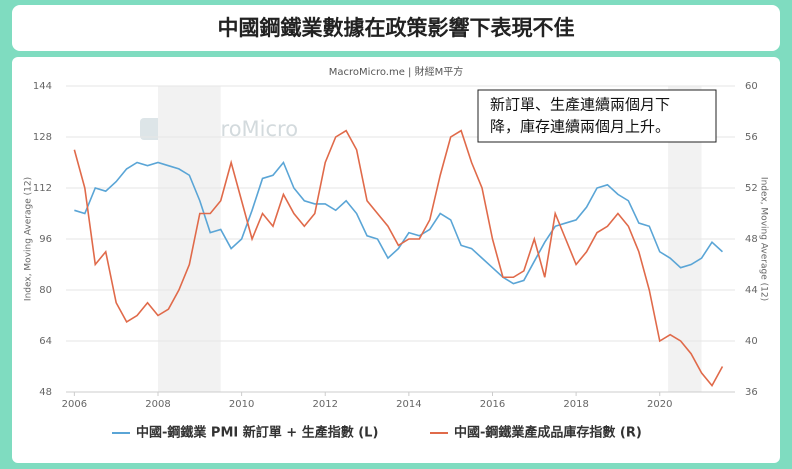 The width and height of the screenshot is (792, 469). What do you see at coordinates (42, 137) in the screenshot?
I see `y-tick-label: 128` at bounding box center [42, 137].